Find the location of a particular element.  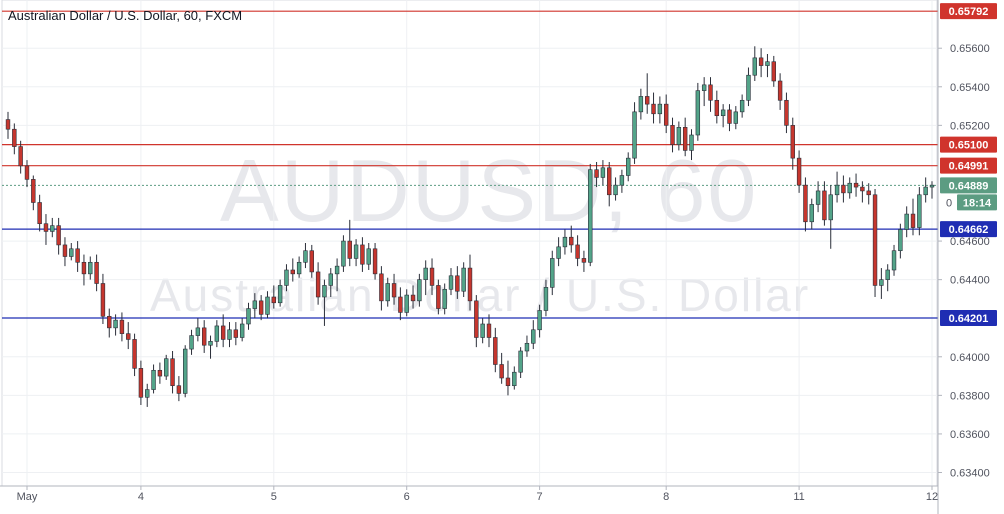

price-tick-label: 0.65200 is located at coordinates (970, 126).